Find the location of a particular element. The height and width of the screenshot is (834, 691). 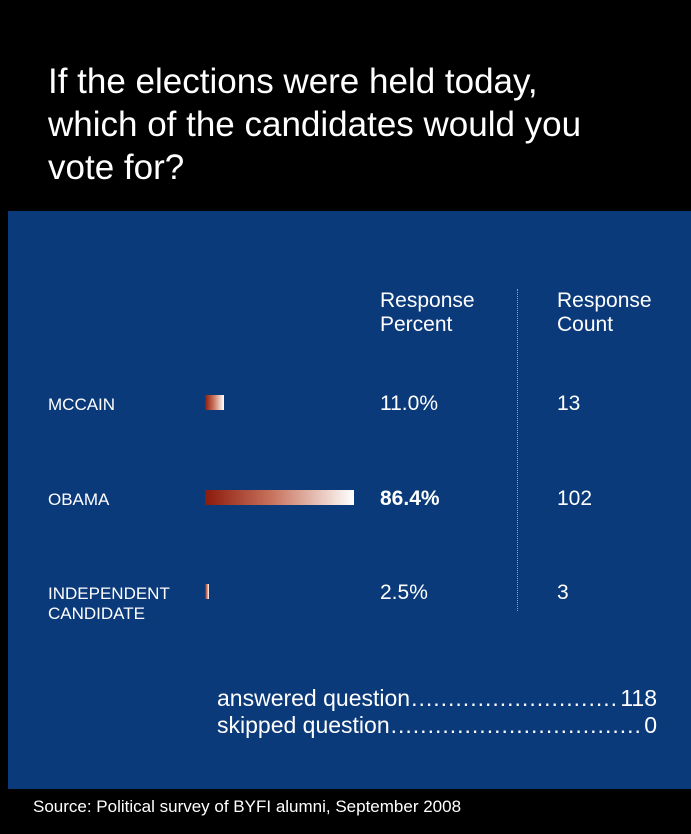

category-label-line: MCCAIN is located at coordinates (82, 404).